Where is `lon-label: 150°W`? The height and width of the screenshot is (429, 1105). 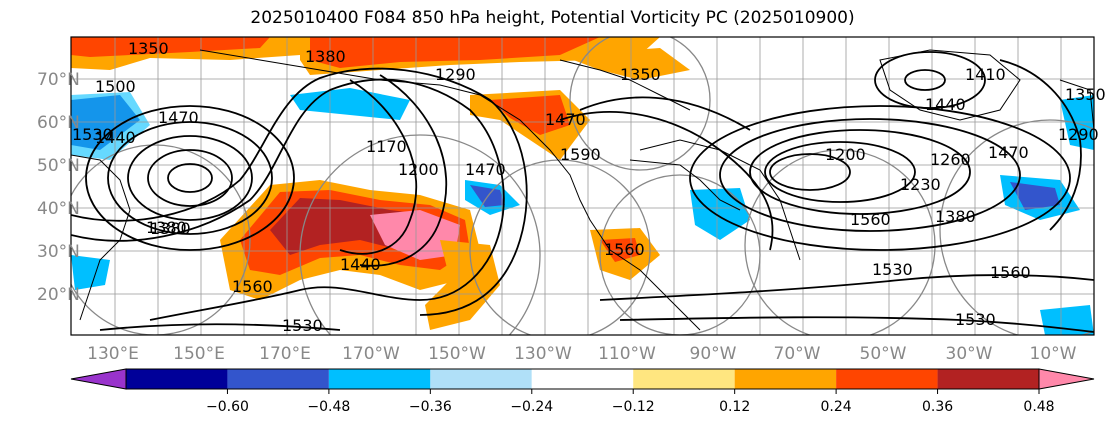 lon-label: 150°W is located at coordinates (457, 354).